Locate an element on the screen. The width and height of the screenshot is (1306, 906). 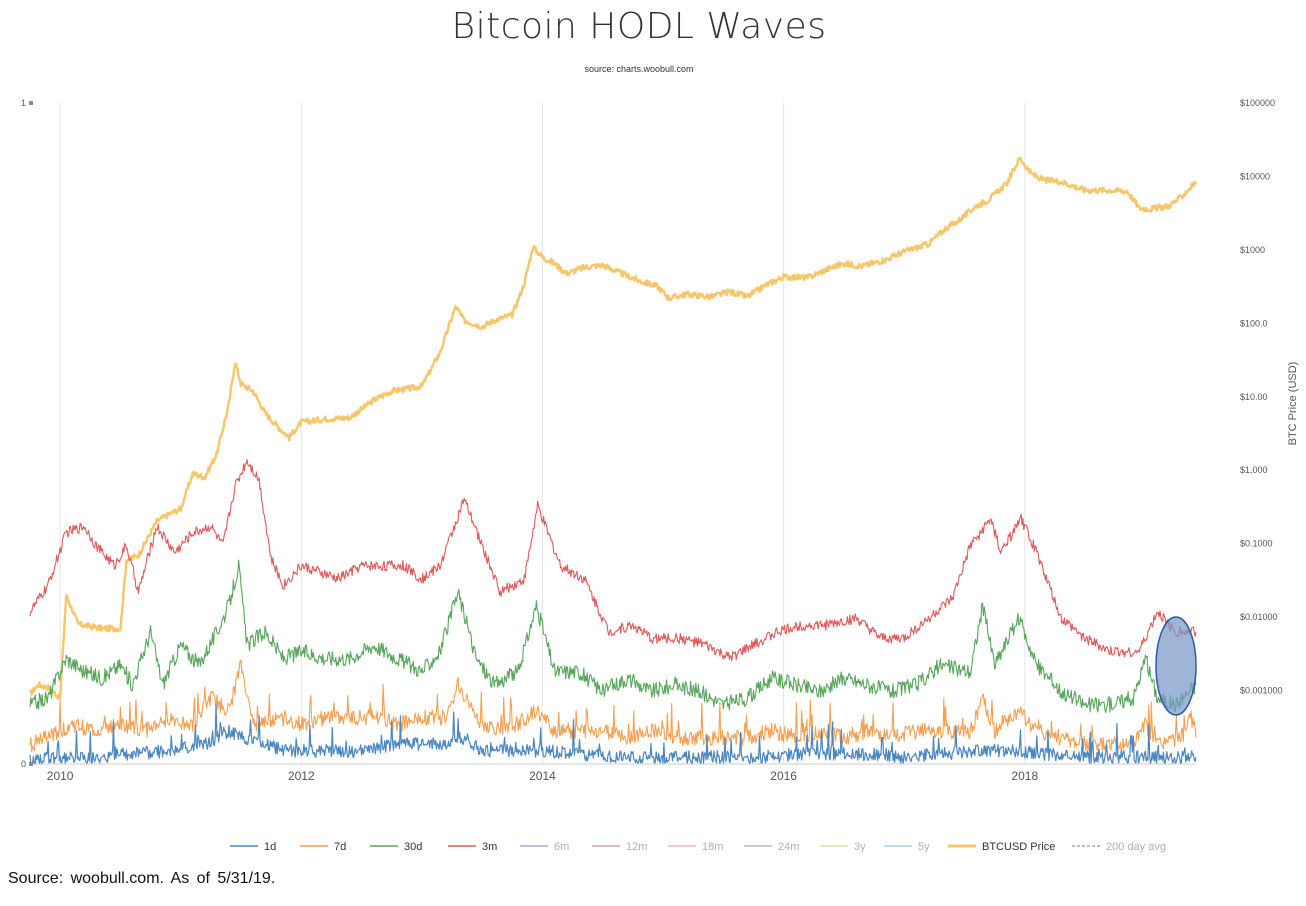
legend-item: 200 day avg is located at coordinates (1119, 847).